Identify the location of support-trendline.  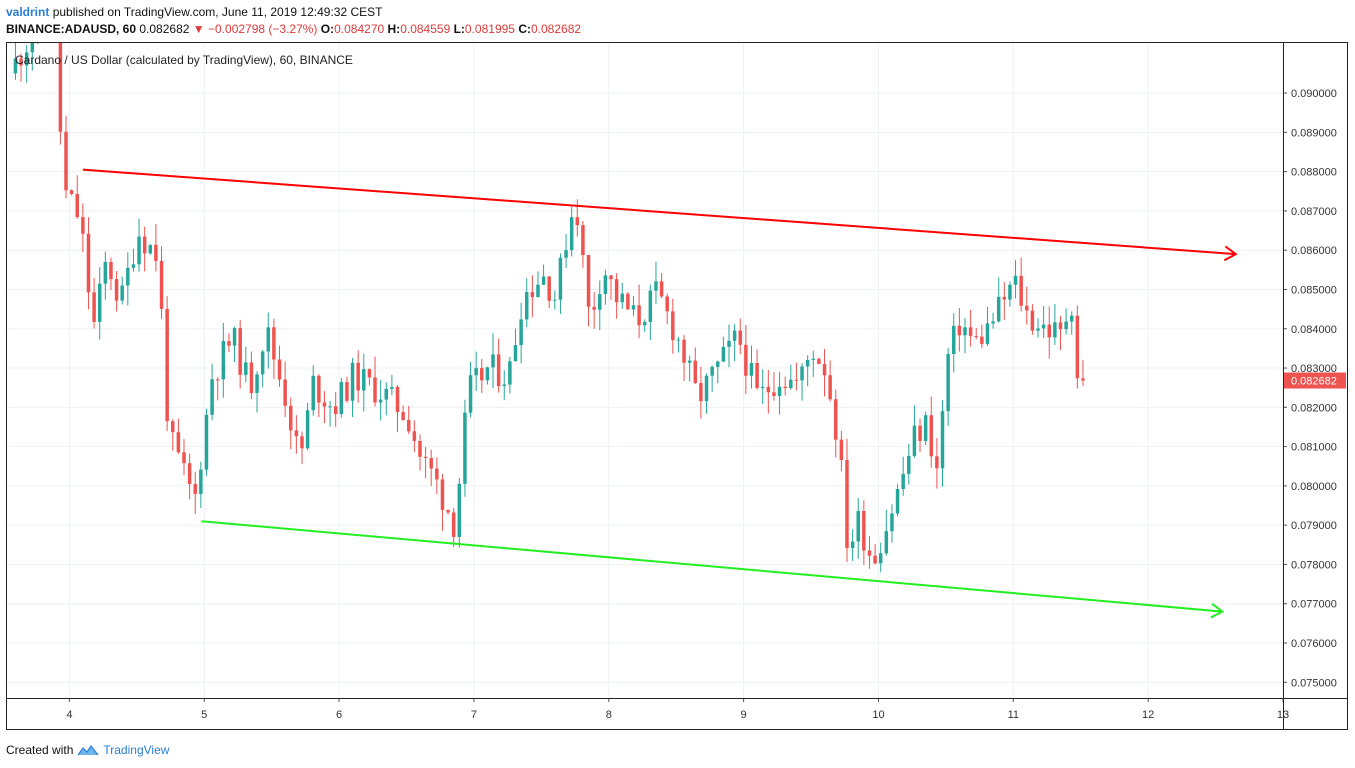
(712, 566).